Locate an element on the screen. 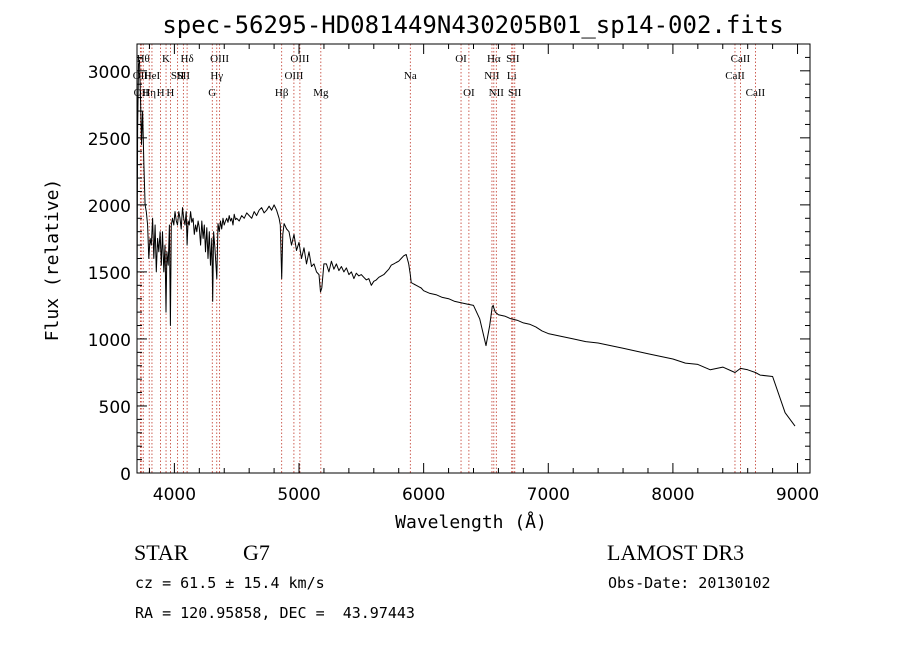  y-tick-label-1000: 1000 is located at coordinates (109, 341).